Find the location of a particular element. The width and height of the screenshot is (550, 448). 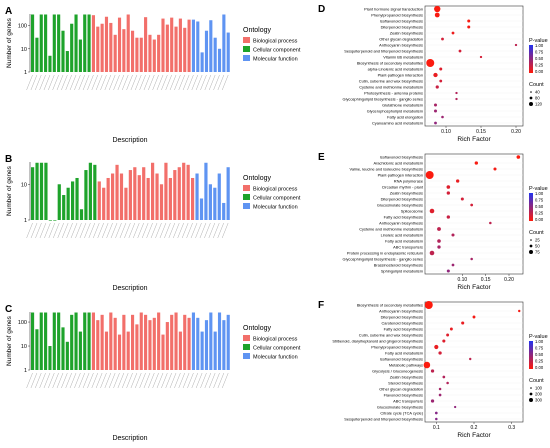

legend-label: Cellular component is located at coordinates (277, 199).